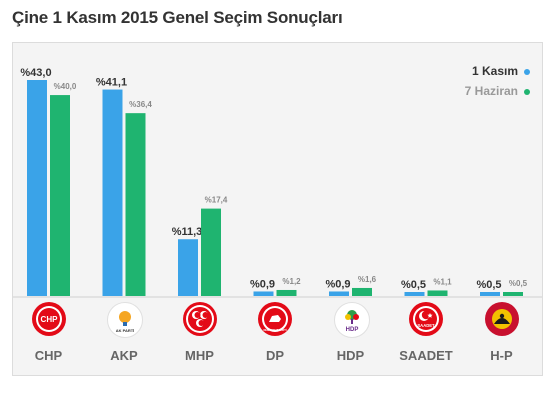  Describe the element at coordinates (488, 285) in the screenshot. I see `data-label-h-p-kasim: %0,5` at that location.